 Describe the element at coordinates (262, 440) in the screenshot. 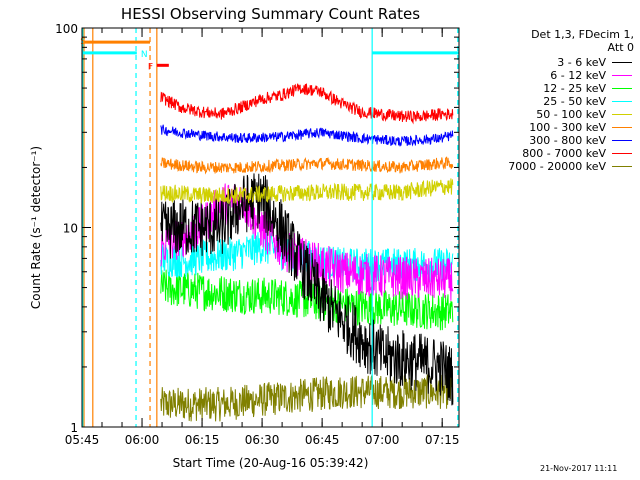

I see `x-tick-label: 06:30` at that location.